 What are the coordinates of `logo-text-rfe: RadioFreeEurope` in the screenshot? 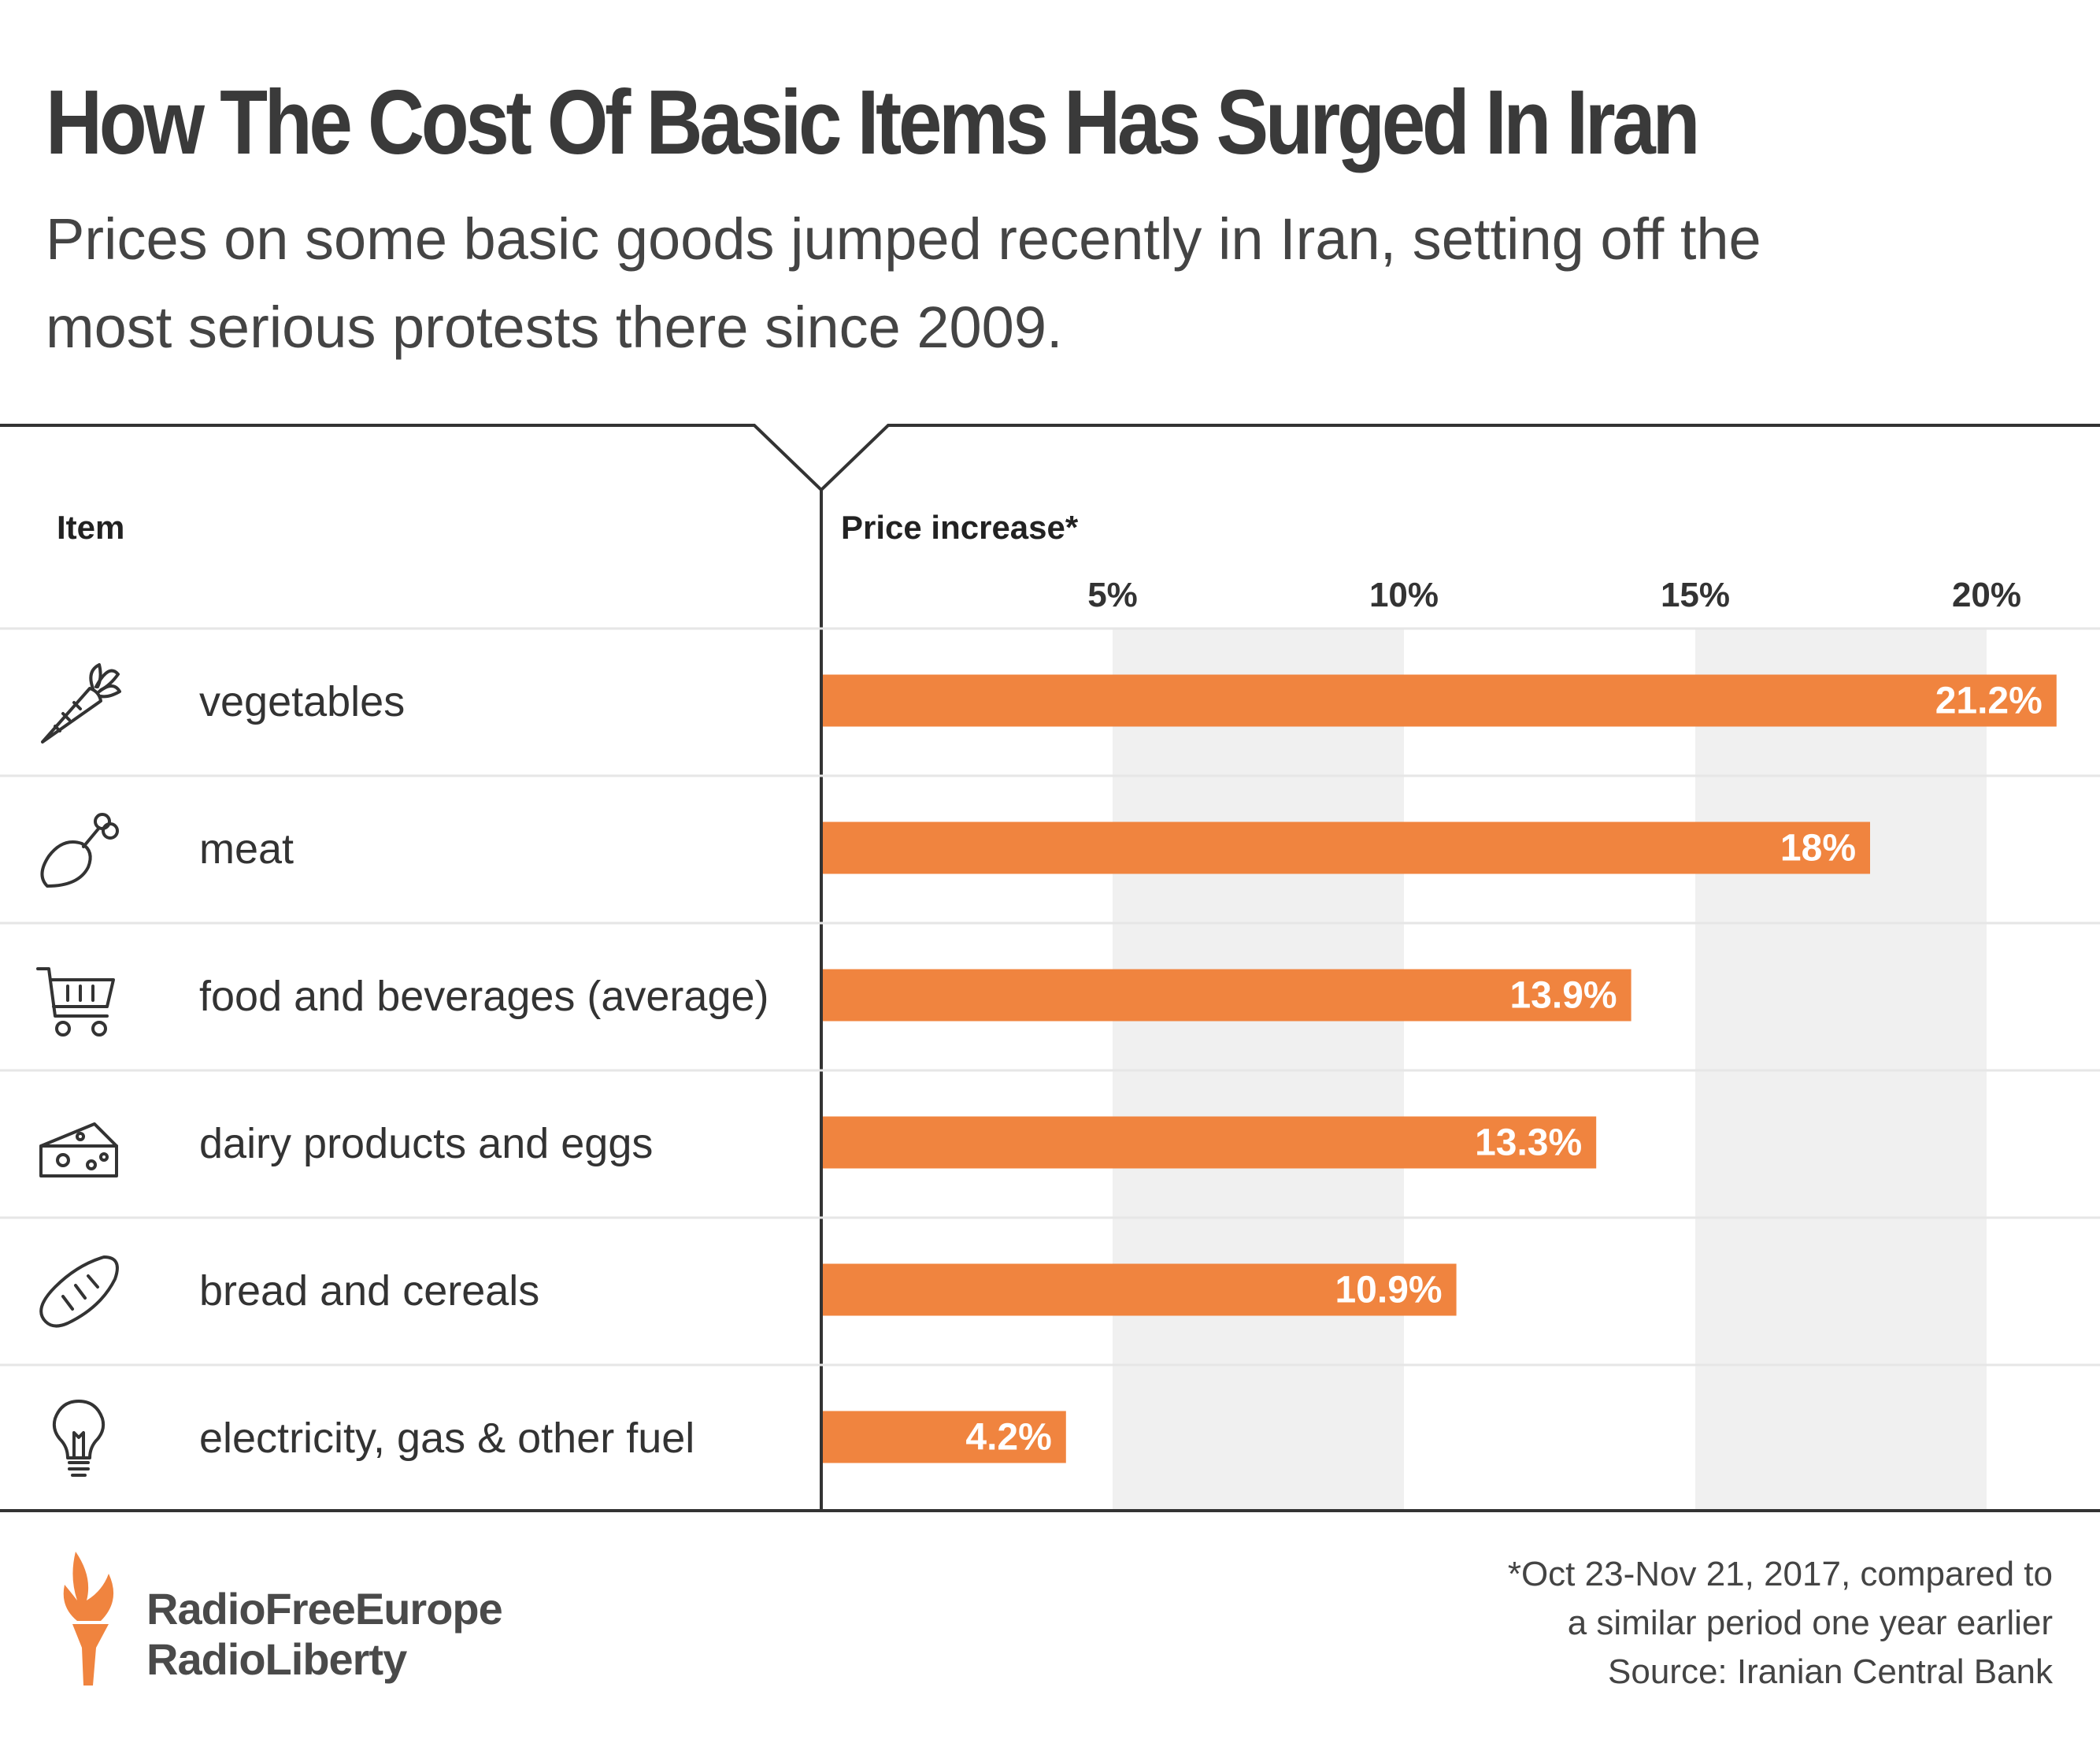 It's located at (324, 1609).